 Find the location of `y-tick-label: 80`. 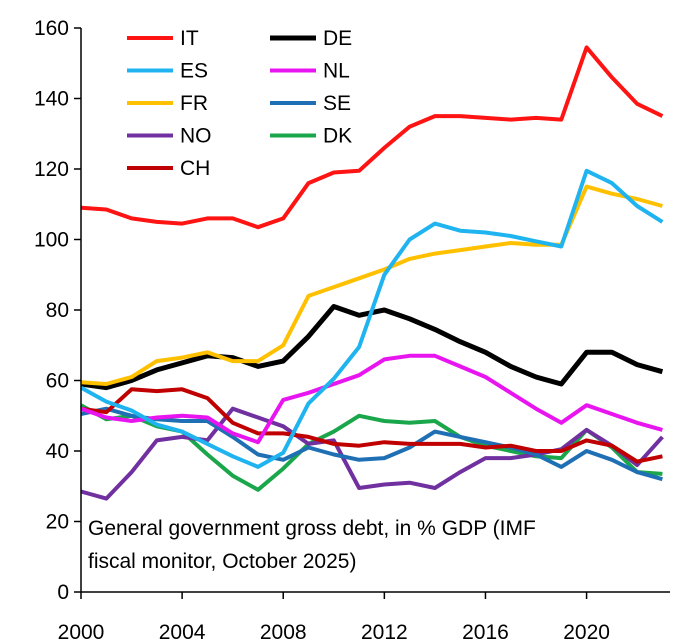

y-tick-label: 80 is located at coordinates (57, 310).